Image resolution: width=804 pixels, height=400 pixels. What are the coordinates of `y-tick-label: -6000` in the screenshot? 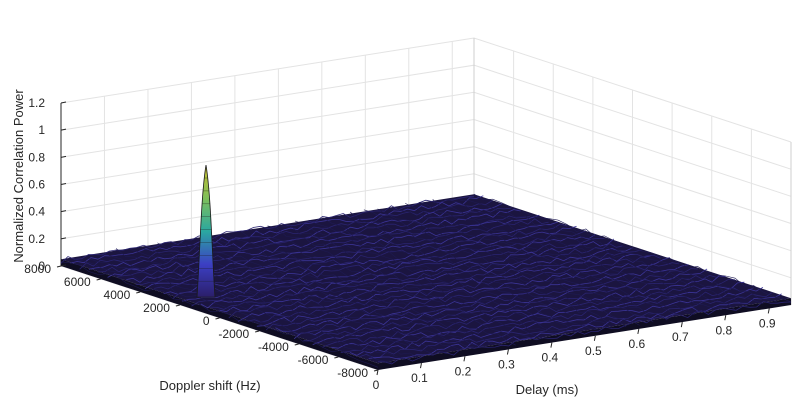 It's located at (313, 360).